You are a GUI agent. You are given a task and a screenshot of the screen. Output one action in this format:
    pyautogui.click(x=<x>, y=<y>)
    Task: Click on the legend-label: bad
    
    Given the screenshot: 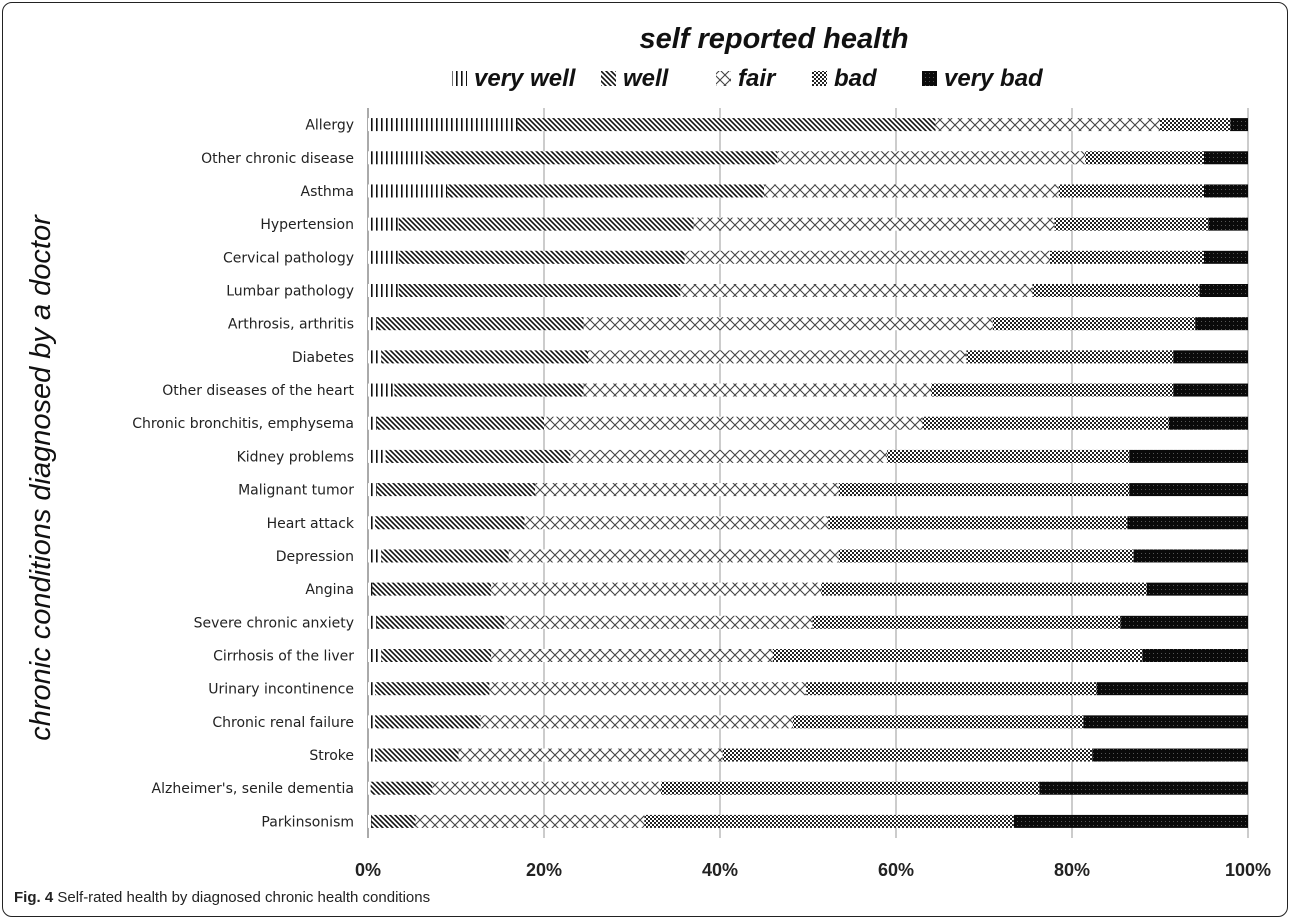 What is the action you would take?
    pyautogui.click(x=856, y=78)
    